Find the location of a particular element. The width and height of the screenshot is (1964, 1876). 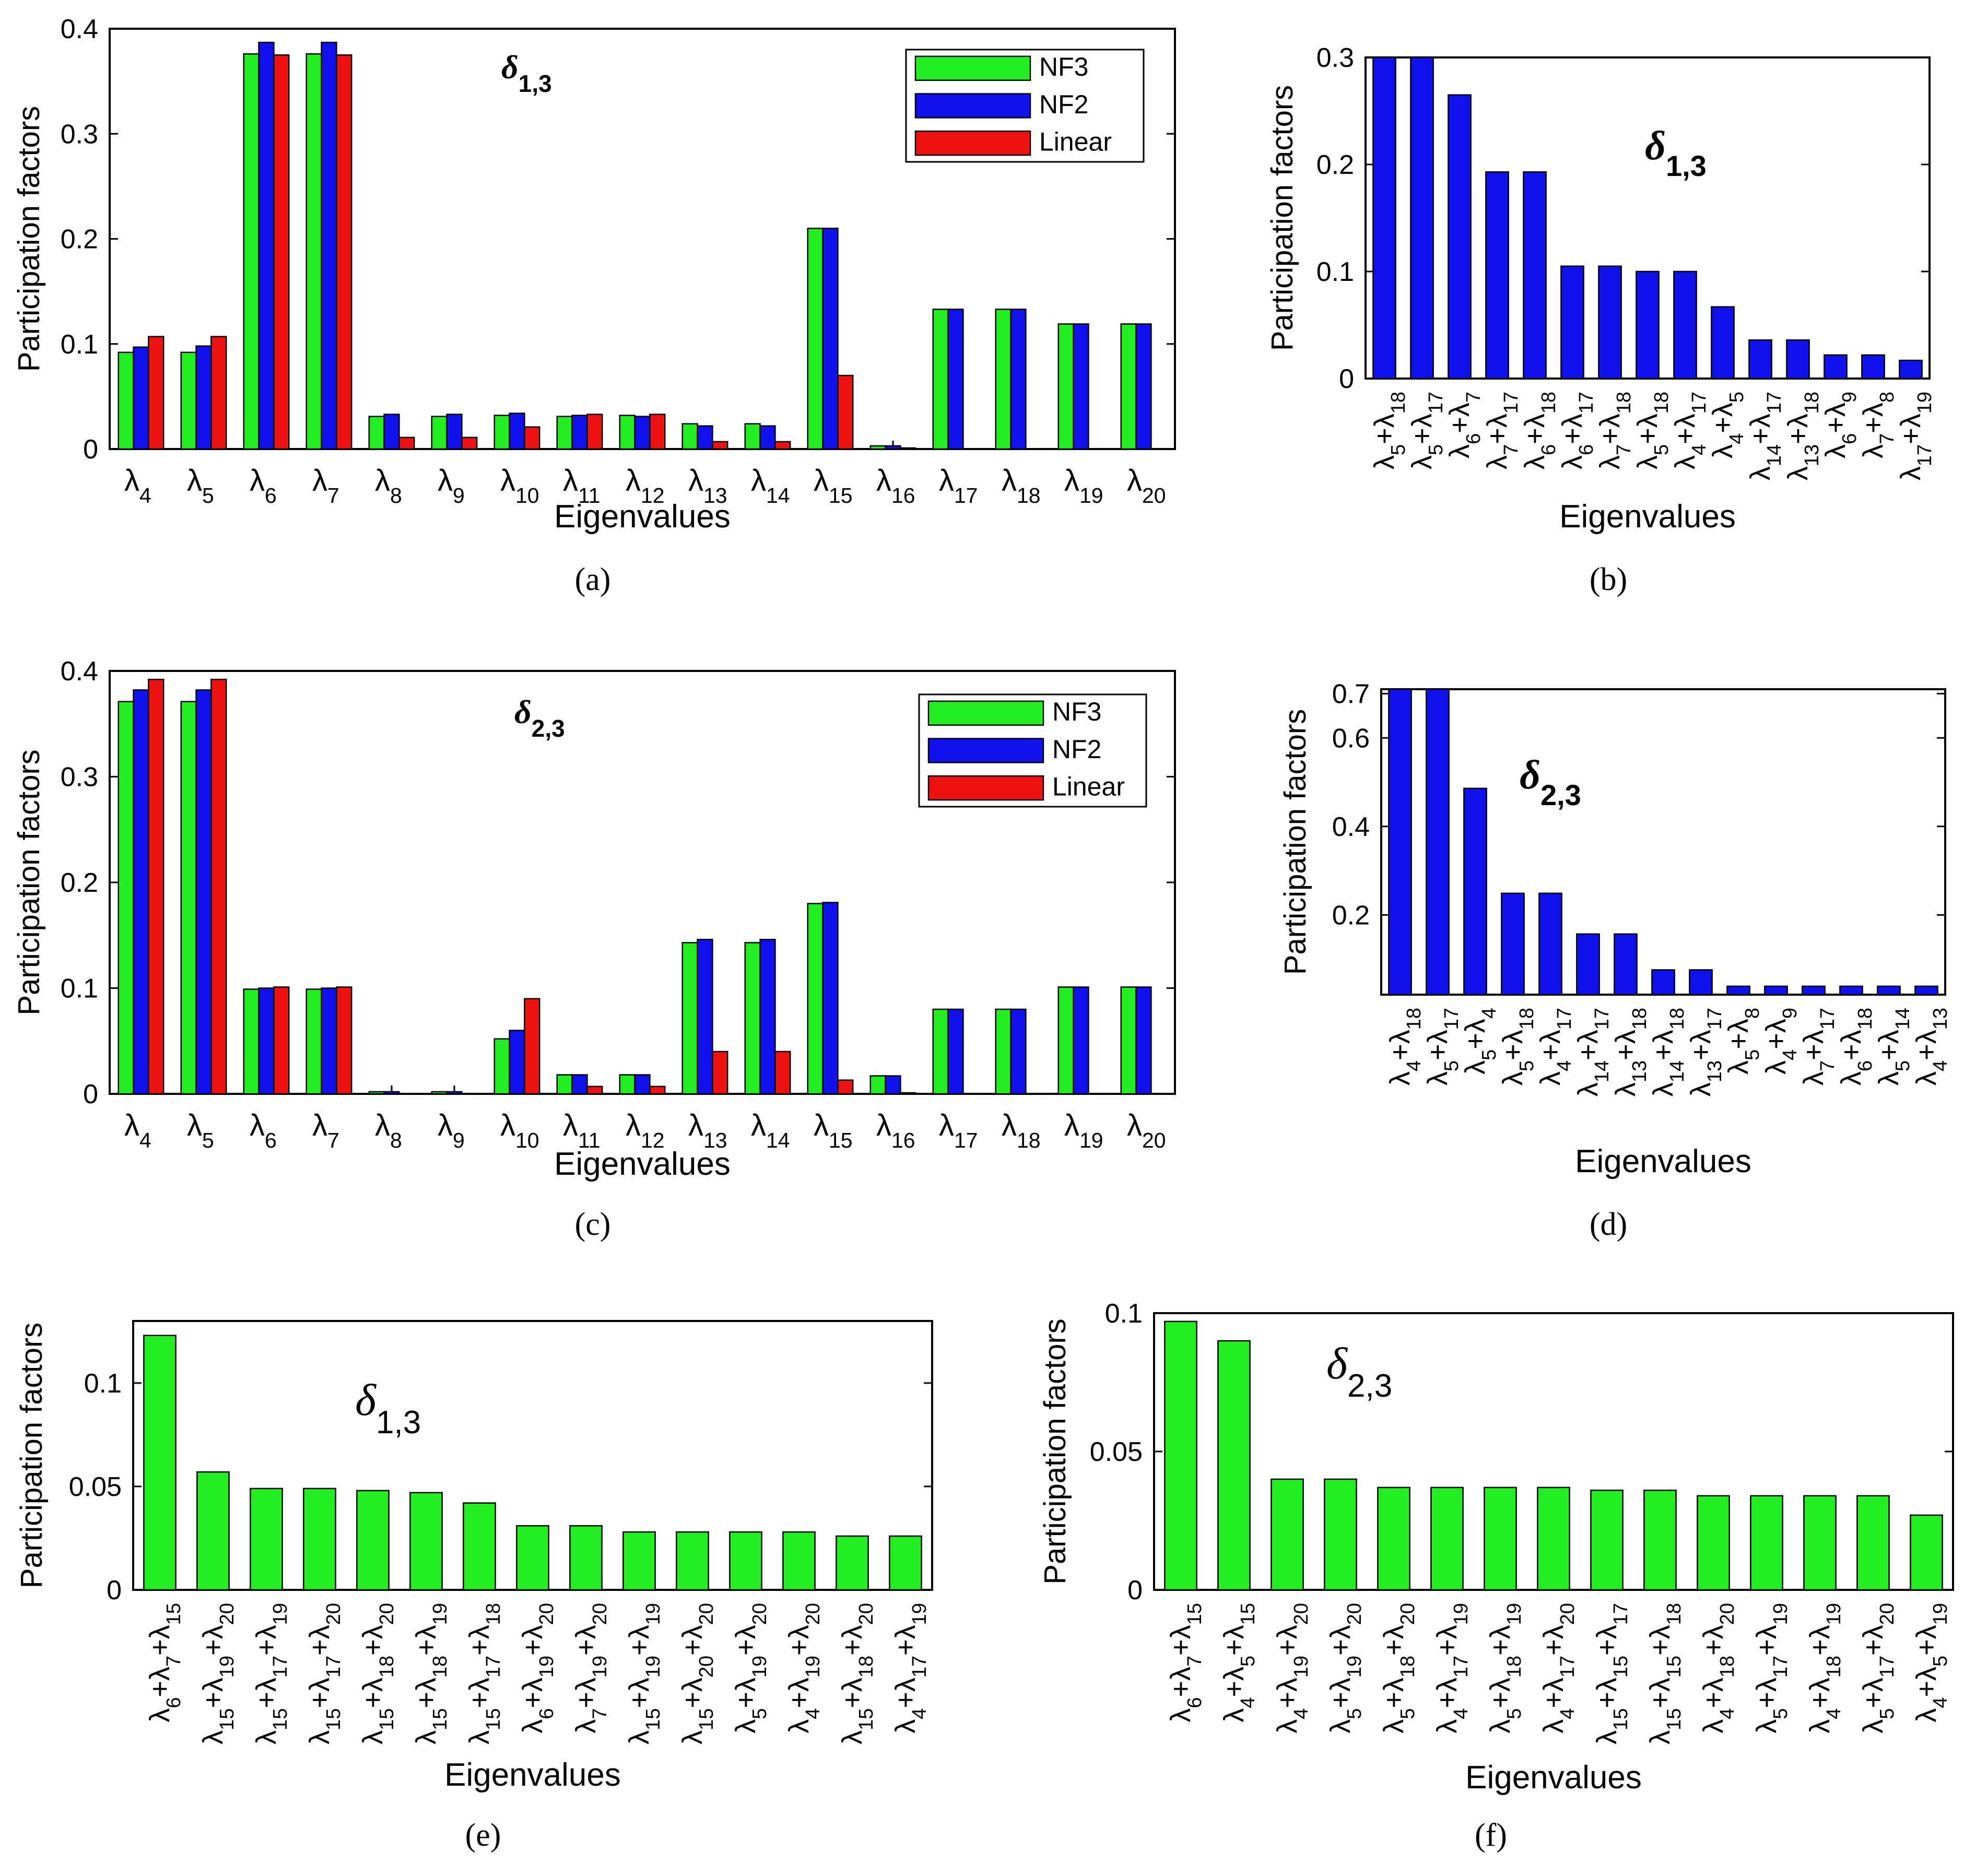

label-subscript: 15 is located at coordinates (174, 1614).